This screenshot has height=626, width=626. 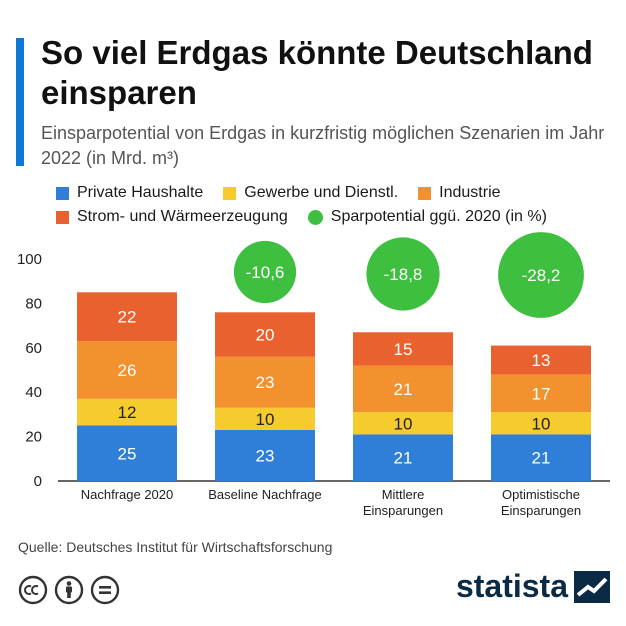 What do you see at coordinates (33, 392) in the screenshot?
I see `y-tick-label: 40` at bounding box center [33, 392].